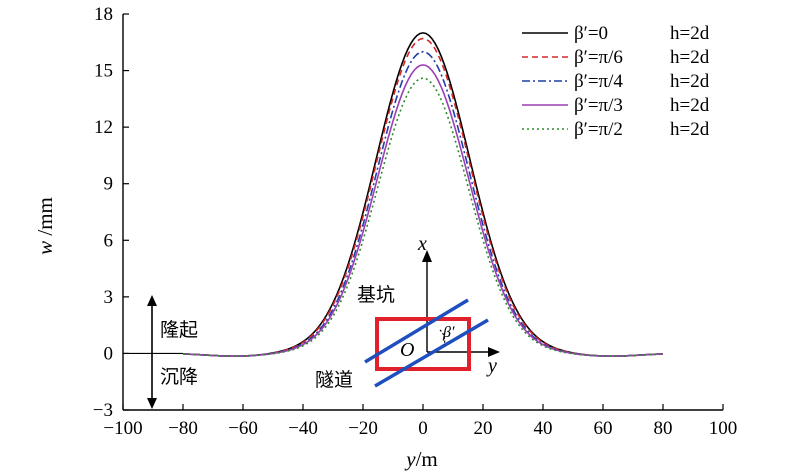 The width and height of the screenshot is (800, 476). I want to click on y-axis-ticks: −3 0 3 6 9 12 15 18, so click(111, 212).